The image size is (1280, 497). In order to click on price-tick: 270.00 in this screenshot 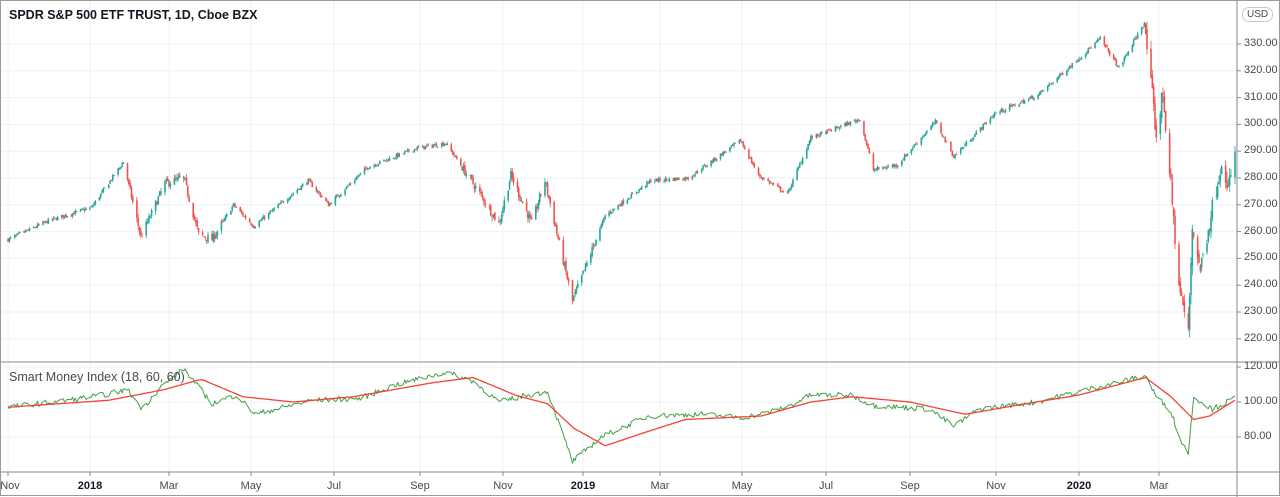, I will do `click(1261, 203)`.